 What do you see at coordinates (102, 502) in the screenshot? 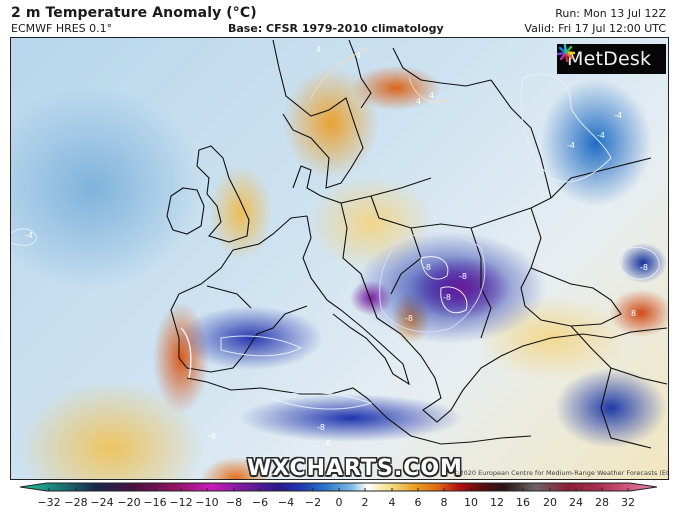
I see `colorbar-tick-label: −24` at bounding box center [102, 502].